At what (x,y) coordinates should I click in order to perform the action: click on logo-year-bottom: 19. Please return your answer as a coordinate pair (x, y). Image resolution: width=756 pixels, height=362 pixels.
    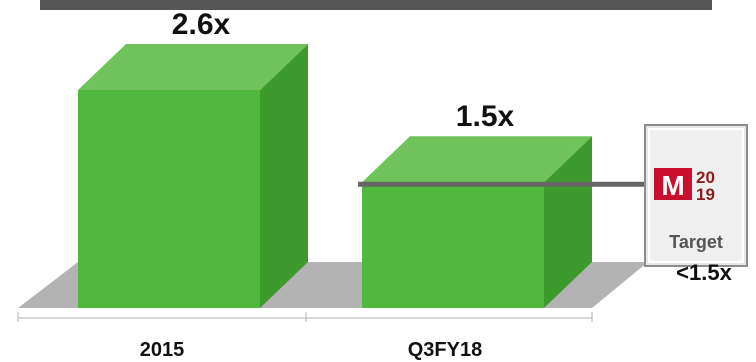
    Looking at the image, I should click on (705, 194).